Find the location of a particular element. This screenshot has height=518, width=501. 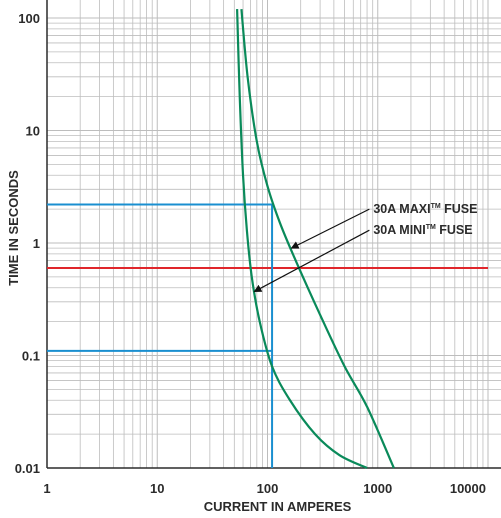

y-axis-label: TIME IN SECONDS is located at coordinates (13, 228).